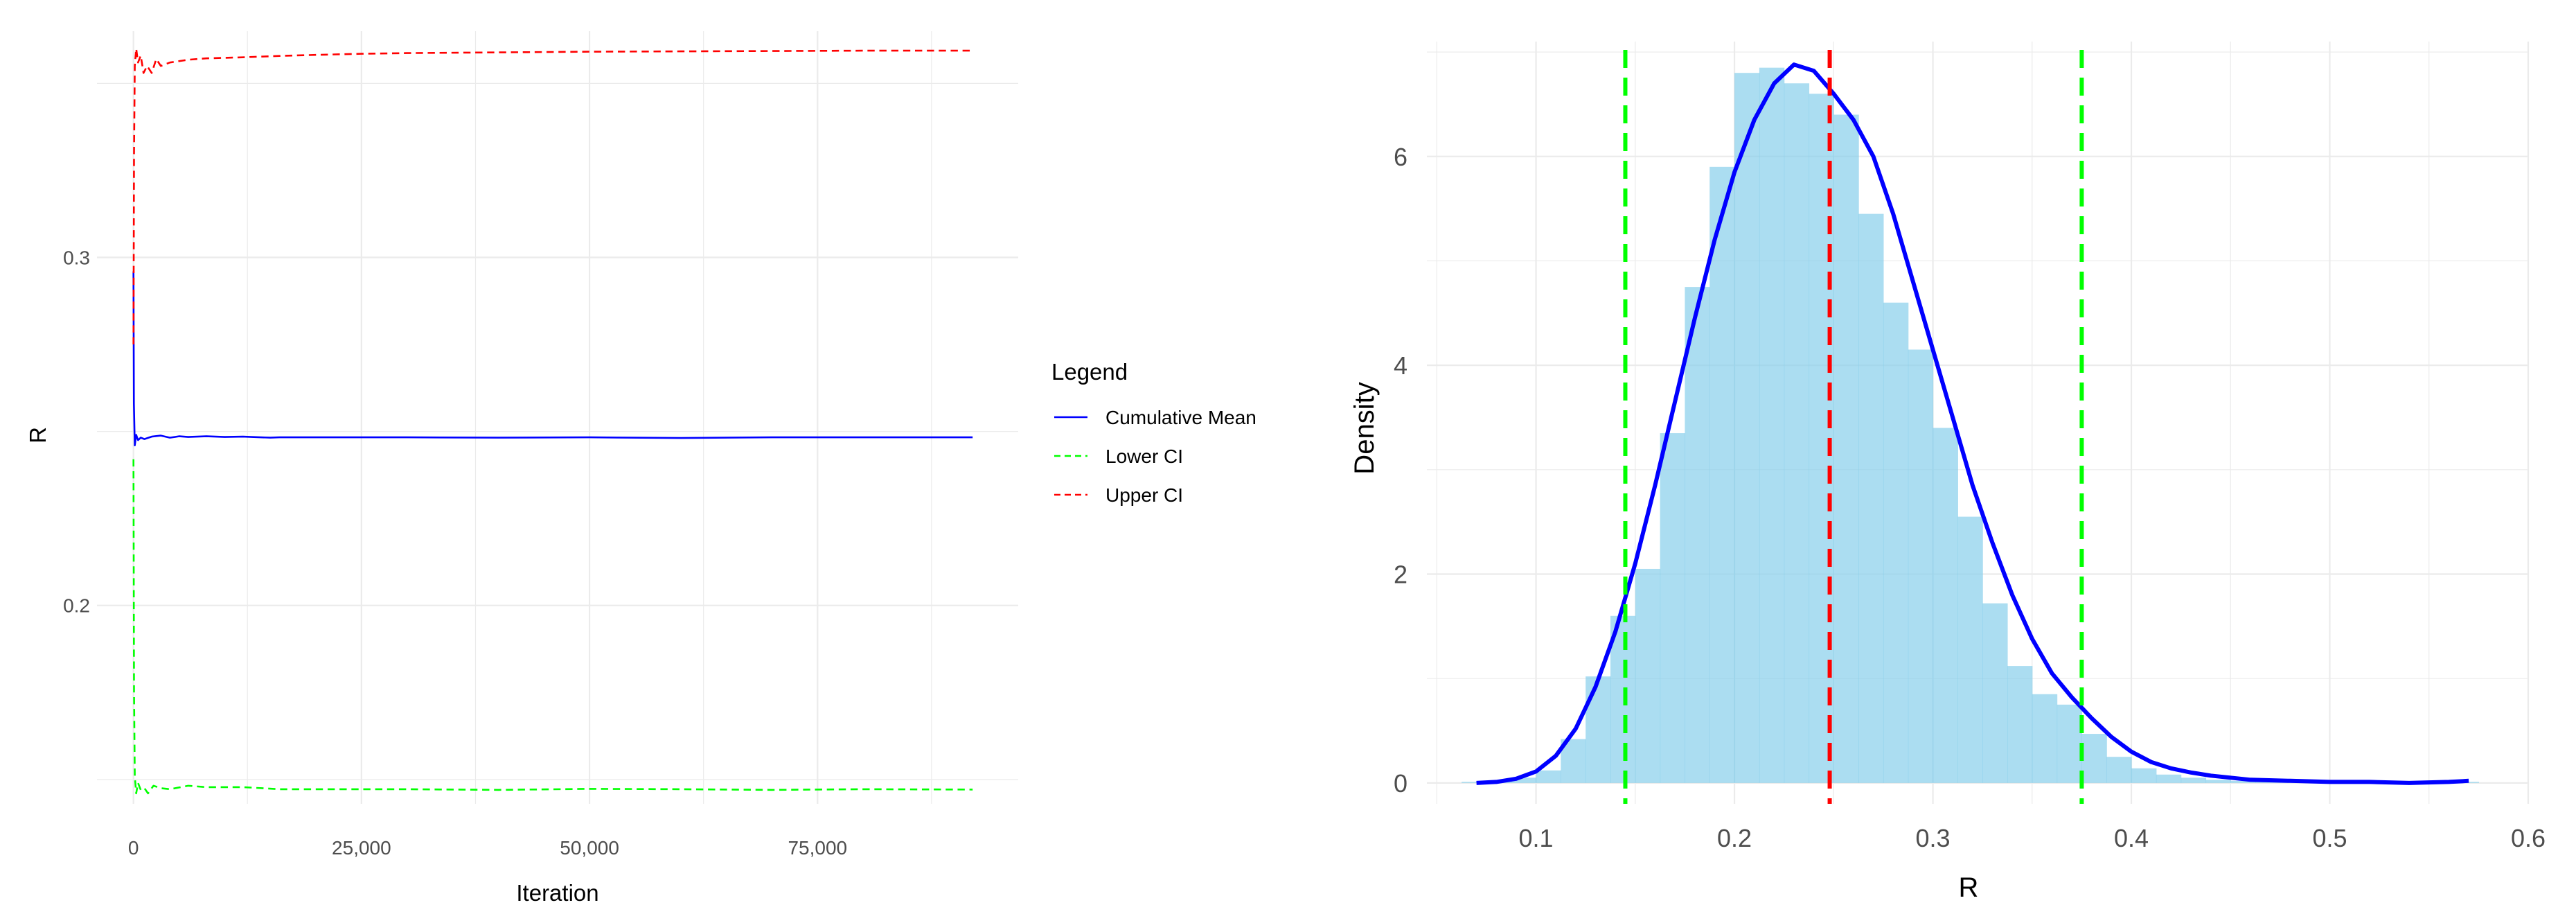  Describe the element at coordinates (1734, 838) in the screenshot. I see `x-tick-label: 0.2` at that location.